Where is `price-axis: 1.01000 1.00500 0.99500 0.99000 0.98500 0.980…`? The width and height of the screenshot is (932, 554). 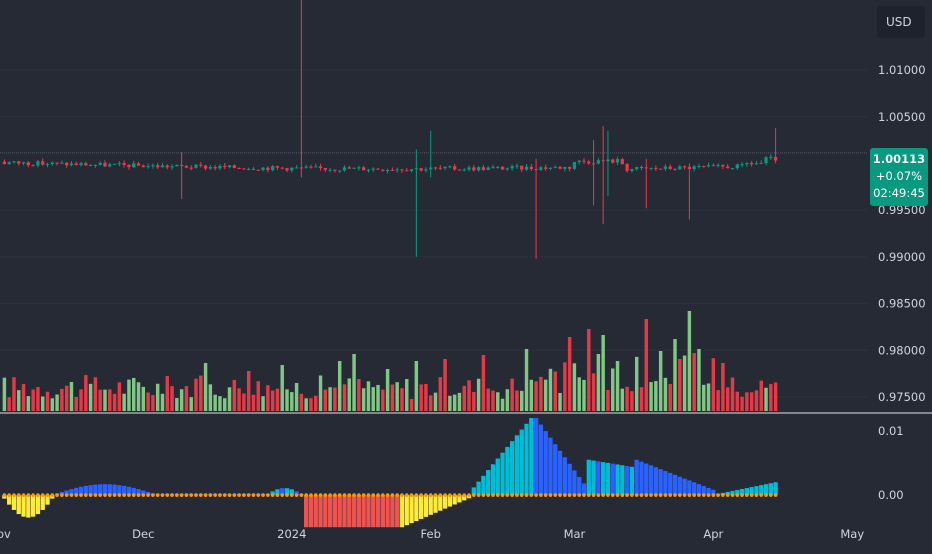
price-axis: 1.01000 1.00500 0.99500 0.99000 0.98500 0.980… is located at coordinates (902, 282).